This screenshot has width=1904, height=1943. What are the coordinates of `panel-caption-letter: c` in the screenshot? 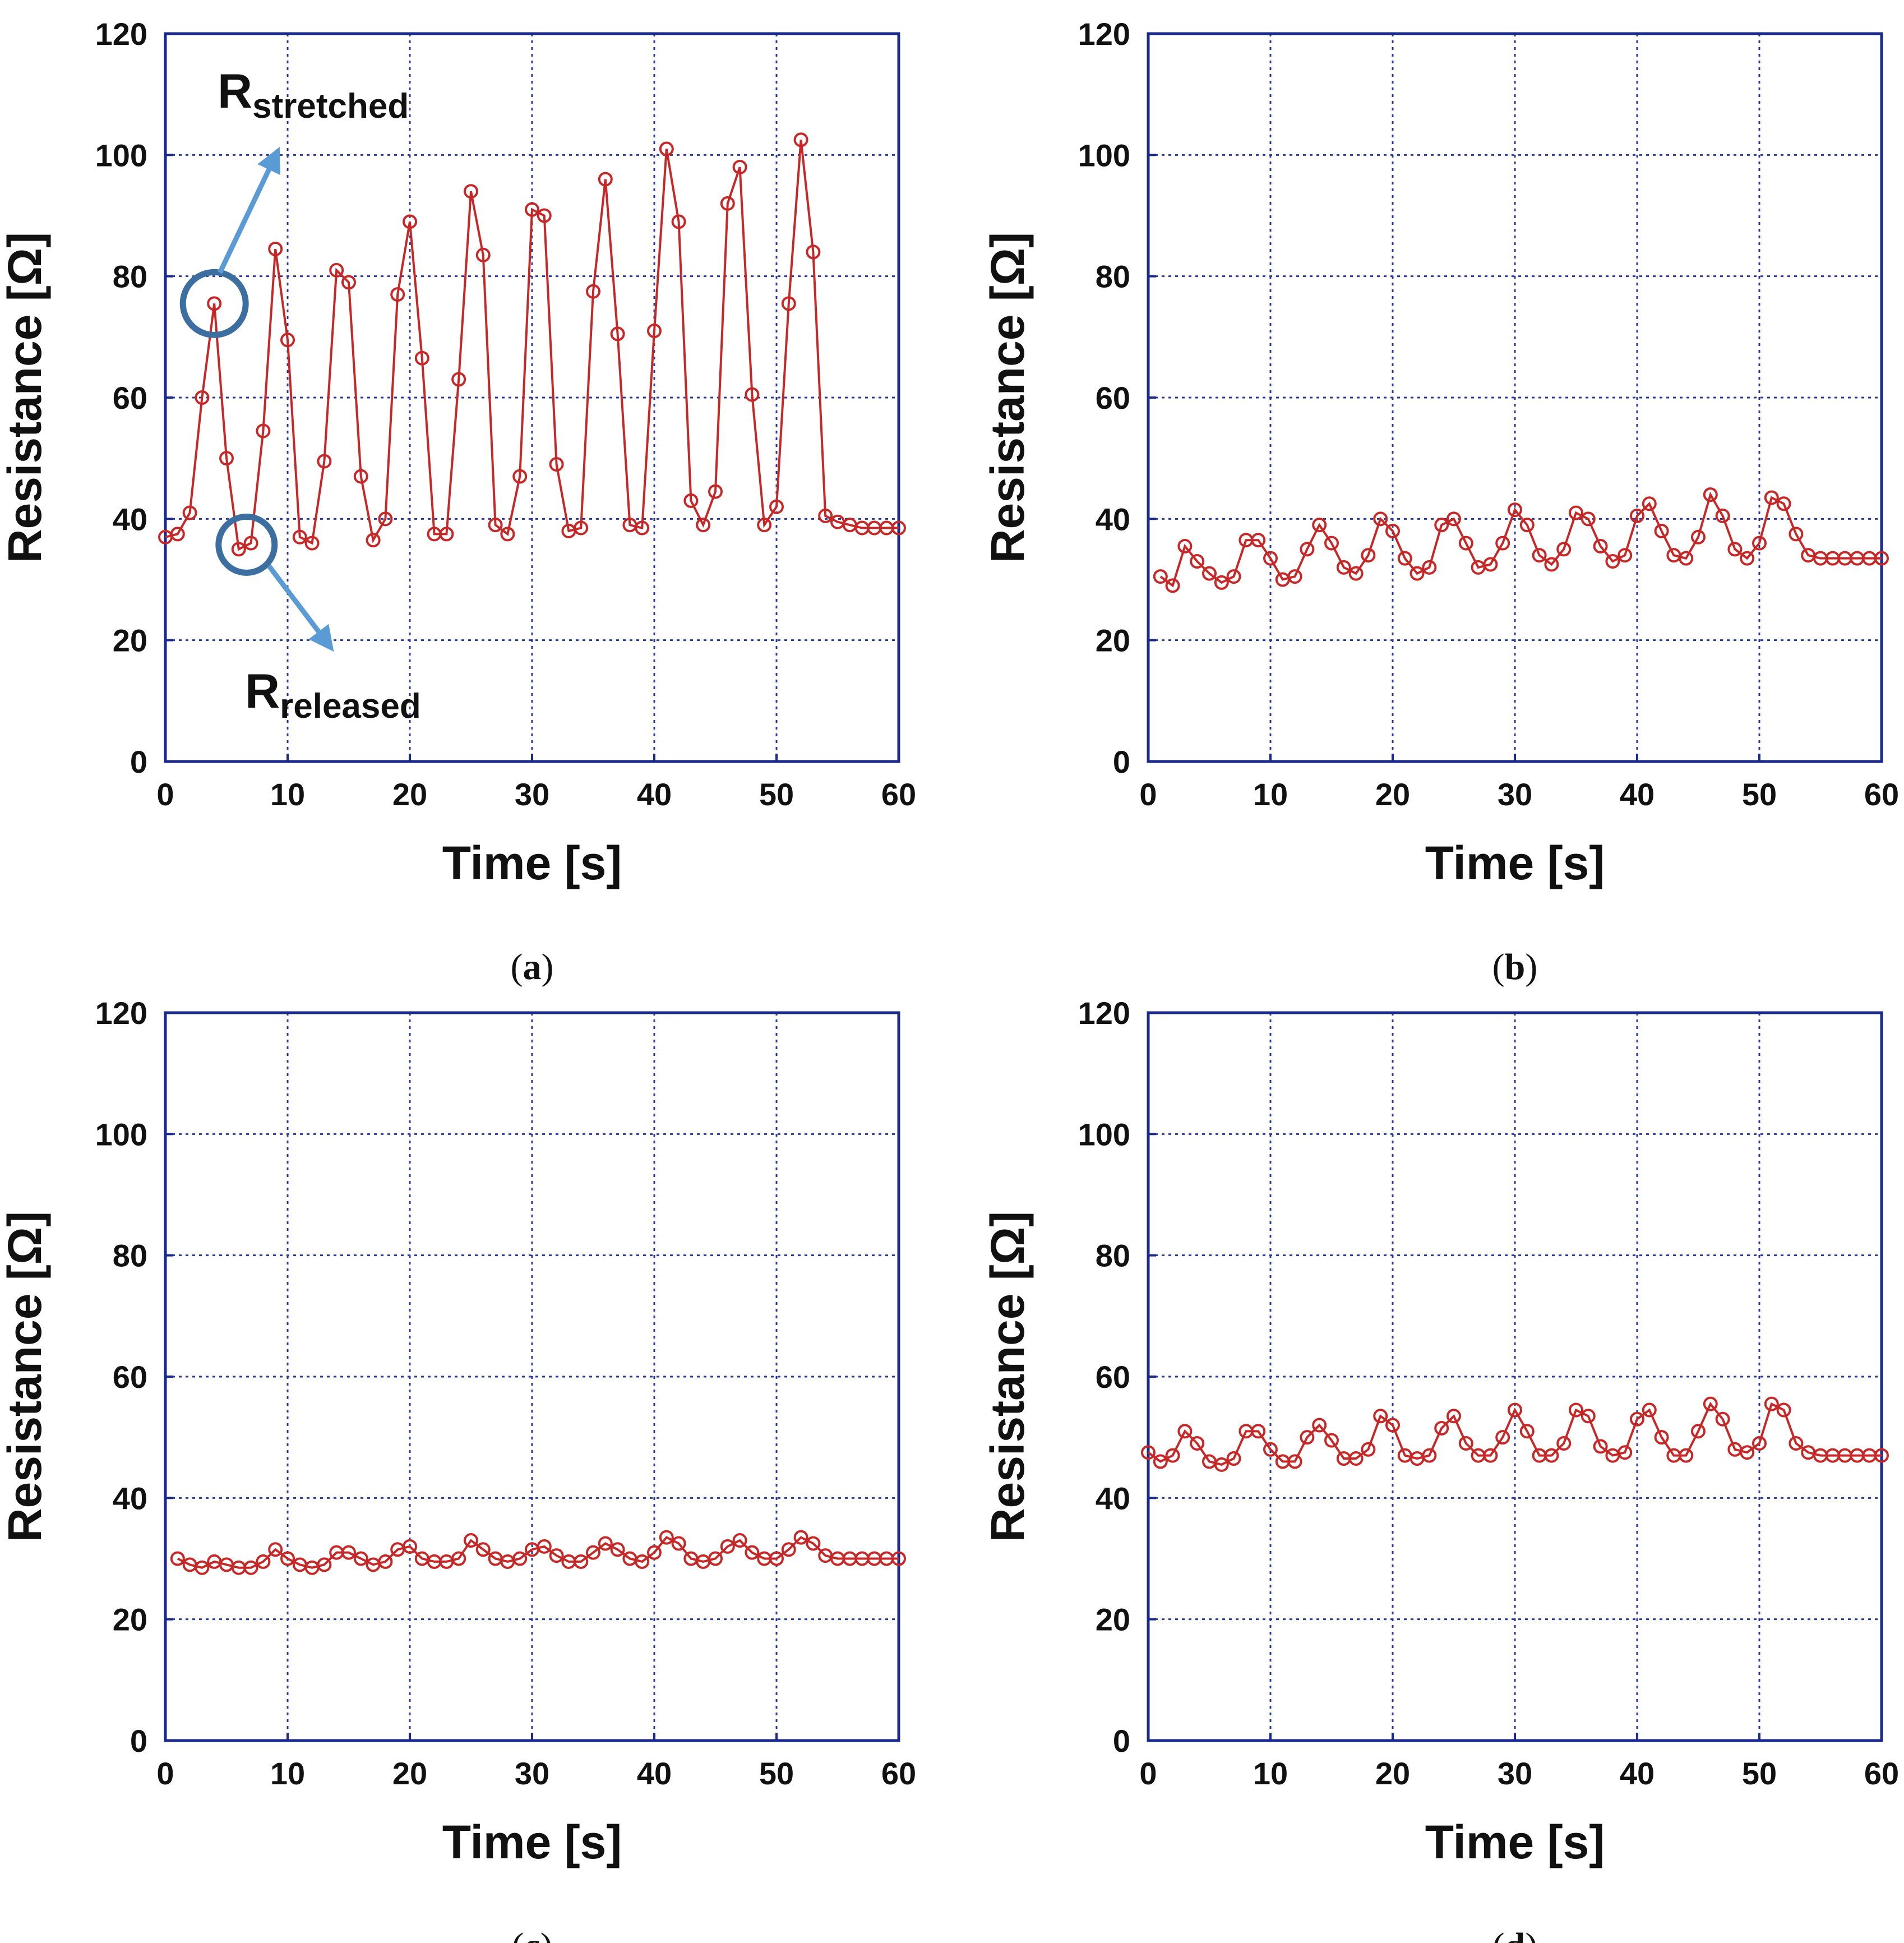 It's located at (532, 1934).